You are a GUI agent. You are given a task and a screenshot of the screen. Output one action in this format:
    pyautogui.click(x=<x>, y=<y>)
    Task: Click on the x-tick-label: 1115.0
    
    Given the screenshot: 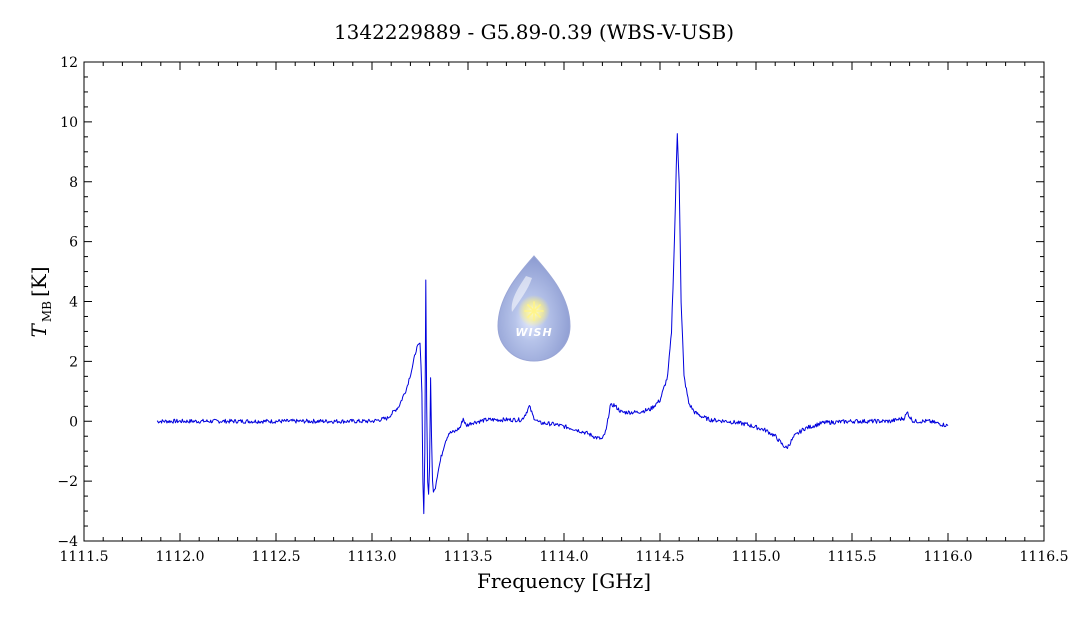 What is the action you would take?
    pyautogui.click(x=756, y=557)
    